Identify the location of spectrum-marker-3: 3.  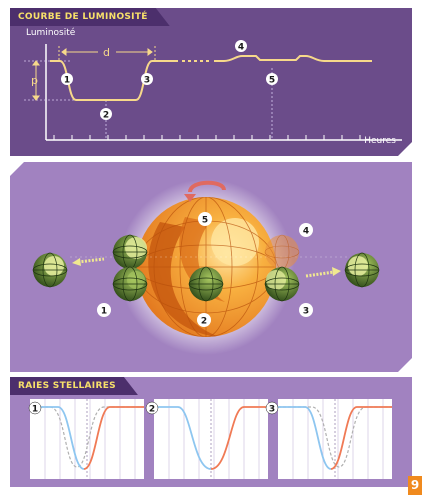
(272, 408).